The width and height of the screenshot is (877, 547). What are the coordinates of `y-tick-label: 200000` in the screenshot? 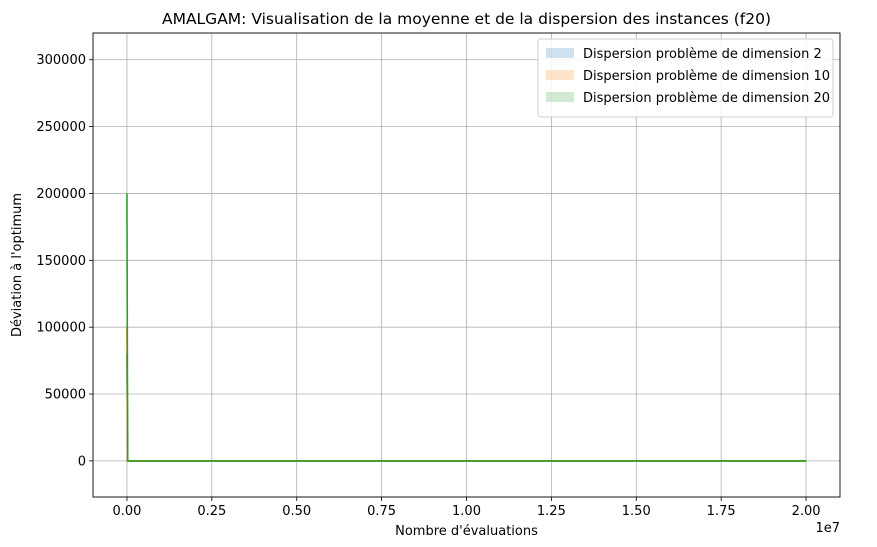 It's located at (61, 194).